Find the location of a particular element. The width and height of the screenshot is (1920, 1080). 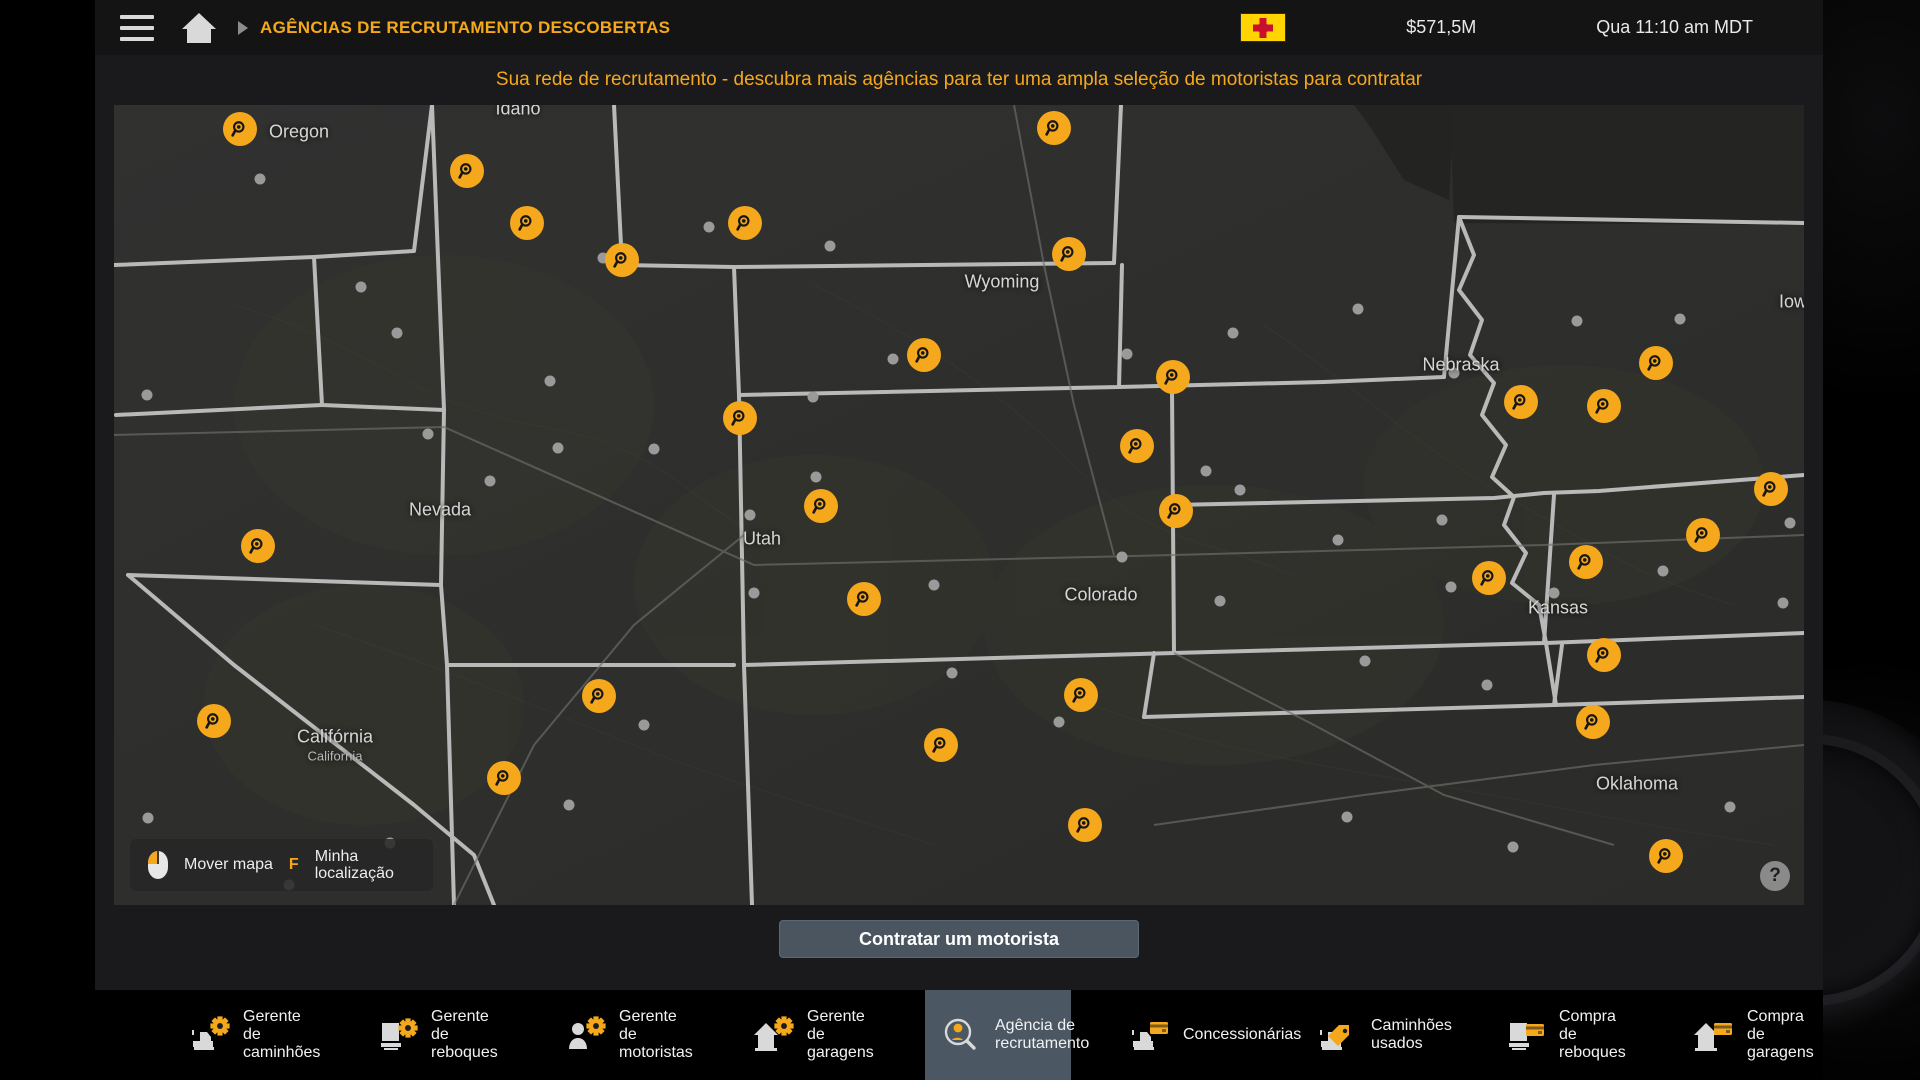

top-bar-right: $571,5M Qua 11:10 am MDT is located at coordinates (1531, 27).